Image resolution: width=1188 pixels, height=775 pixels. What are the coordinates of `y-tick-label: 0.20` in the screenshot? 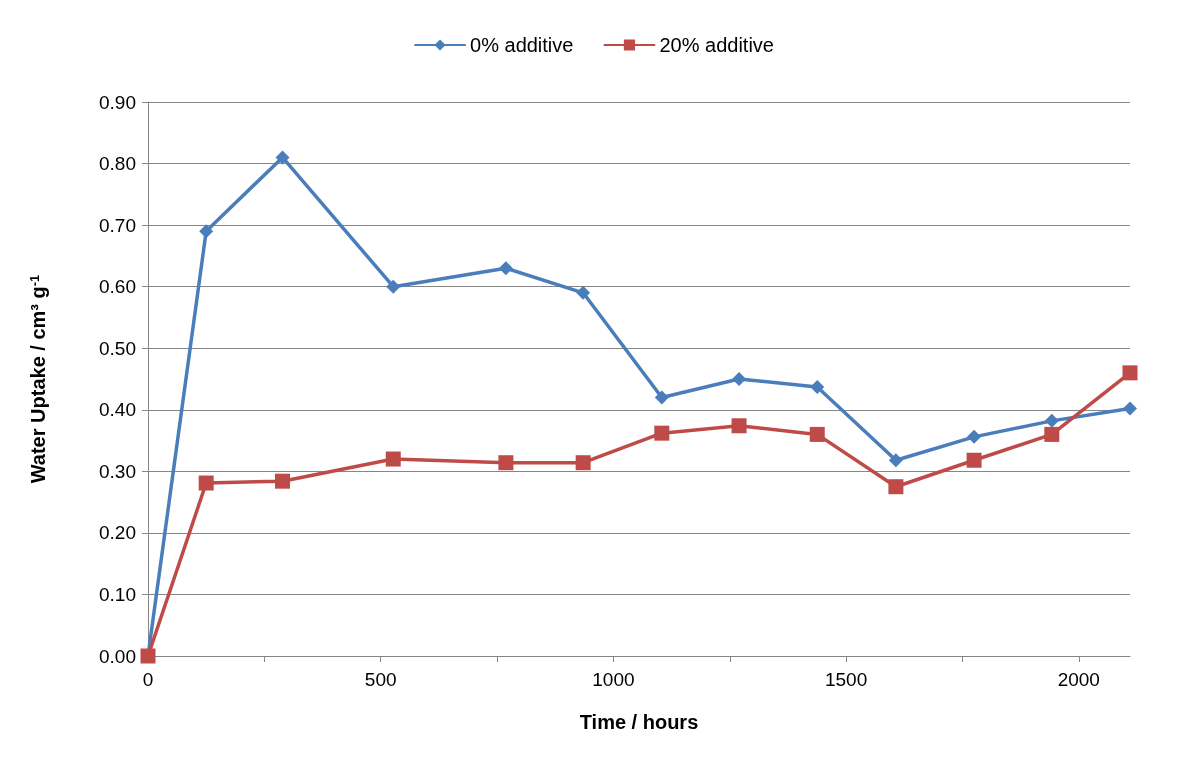 It's located at (117, 533).